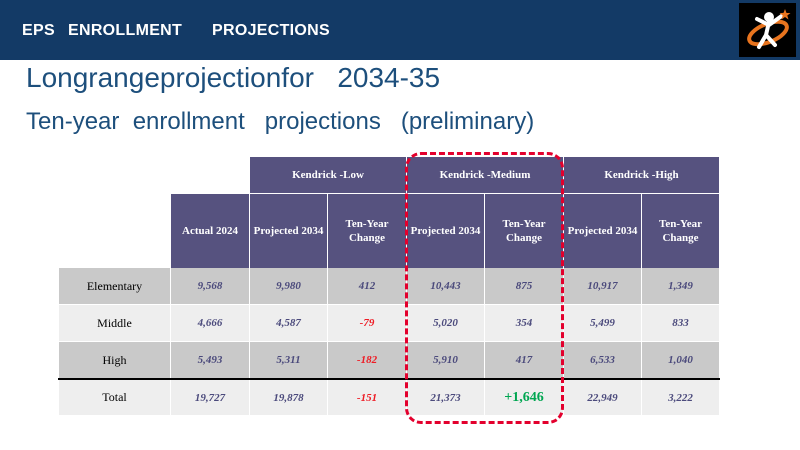 The height and width of the screenshot is (450, 800). Describe the element at coordinates (680, 323) in the screenshot. I see `cell-high-change: 833` at that location.